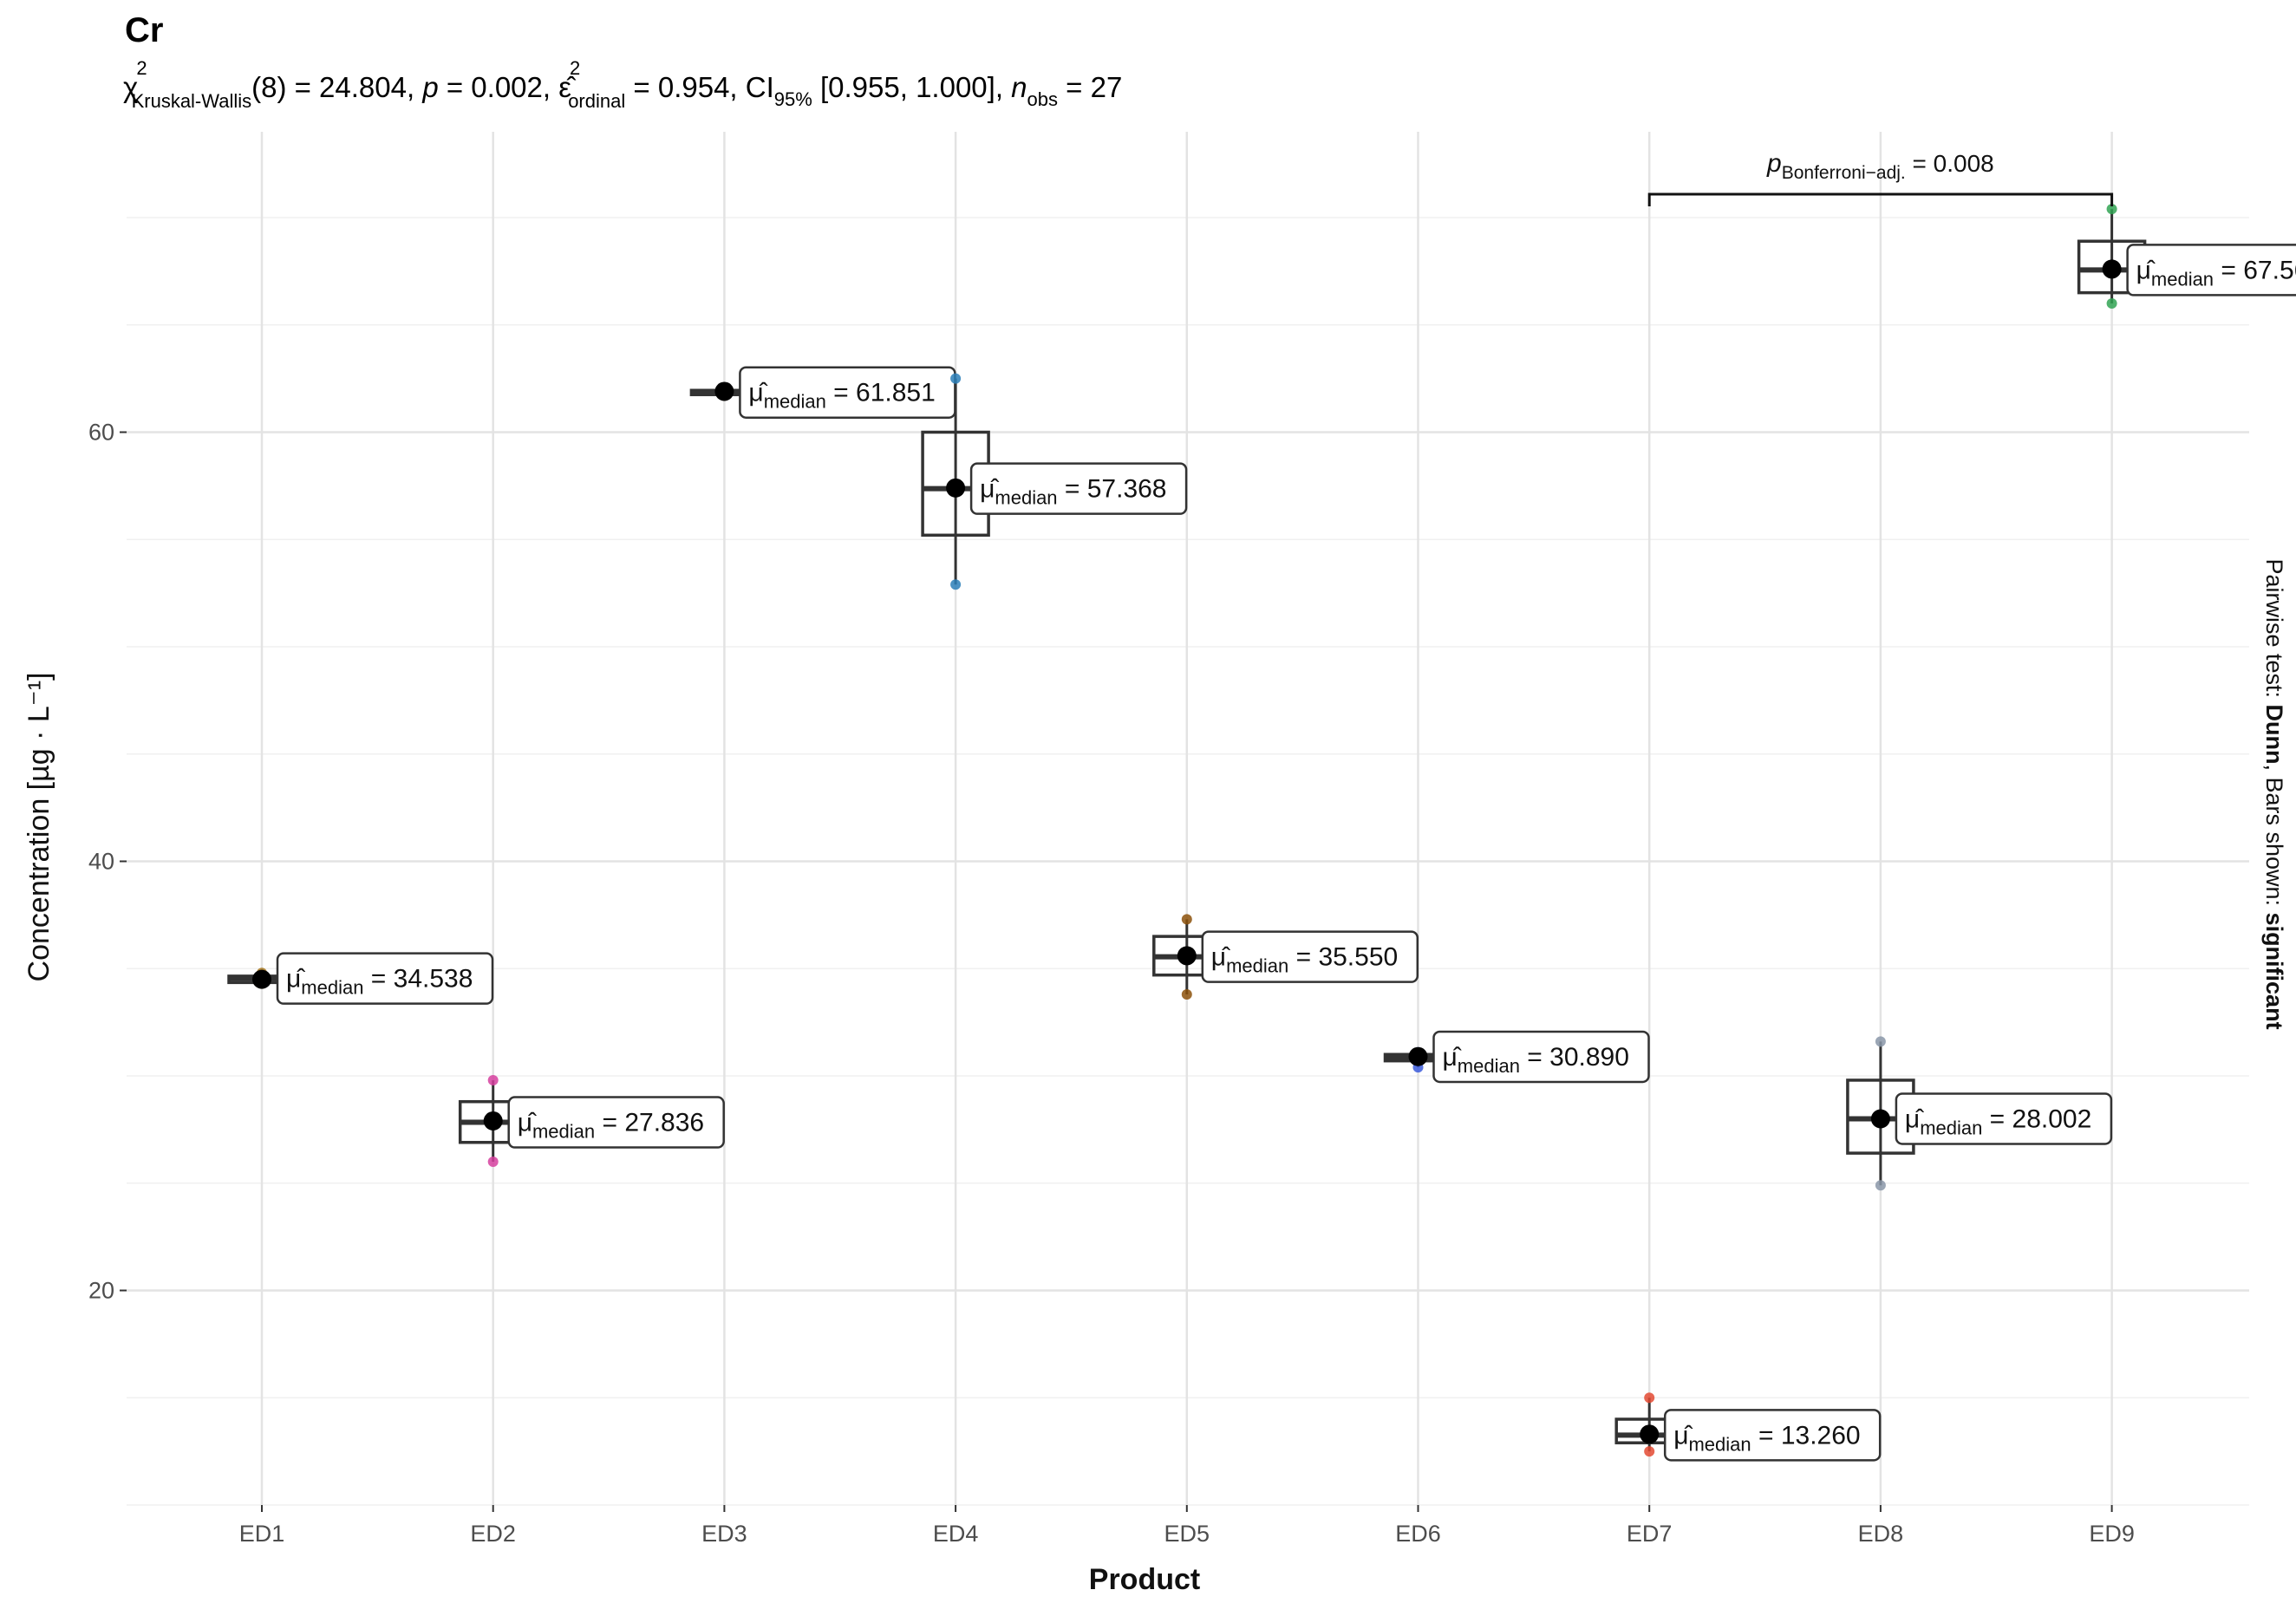 Image resolution: width=2296 pixels, height=1603 pixels. Describe the element at coordinates (841, 396) in the screenshot. I see `median-label: μ̂median = 61.851` at that location.